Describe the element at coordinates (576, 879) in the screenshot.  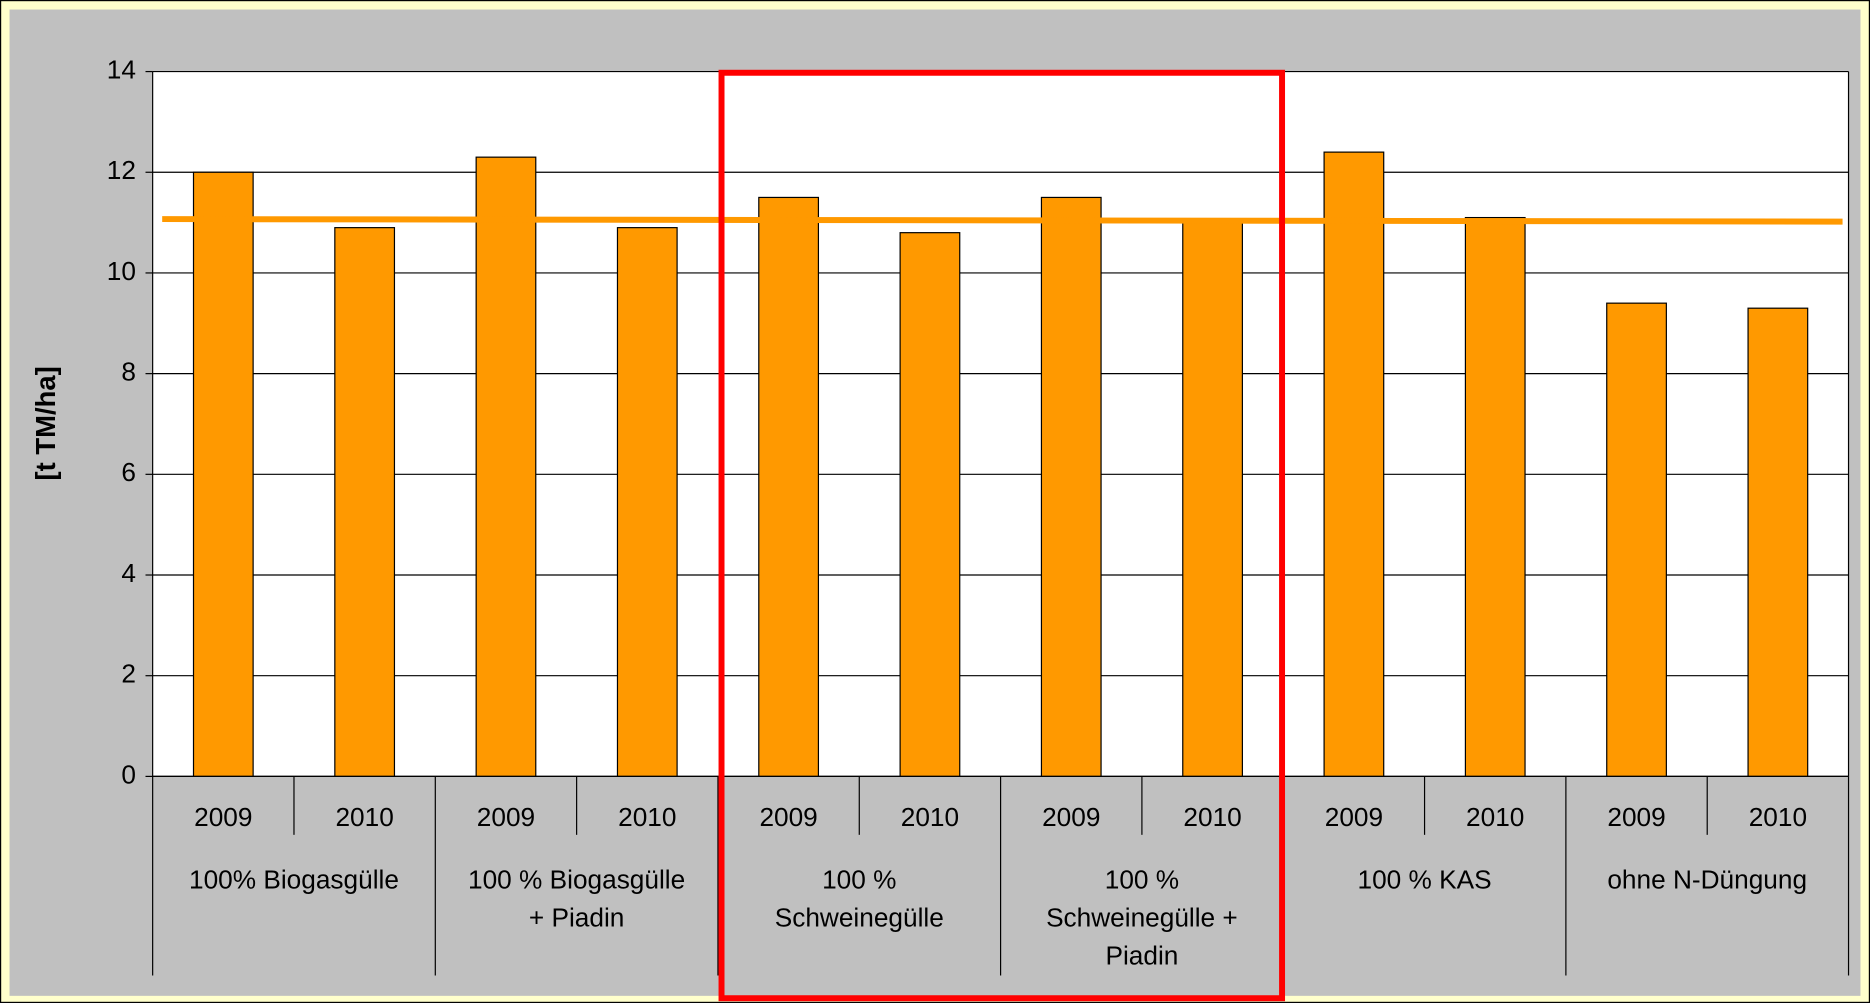
I see `group-label: 100 % Biogasgülle` at that location.